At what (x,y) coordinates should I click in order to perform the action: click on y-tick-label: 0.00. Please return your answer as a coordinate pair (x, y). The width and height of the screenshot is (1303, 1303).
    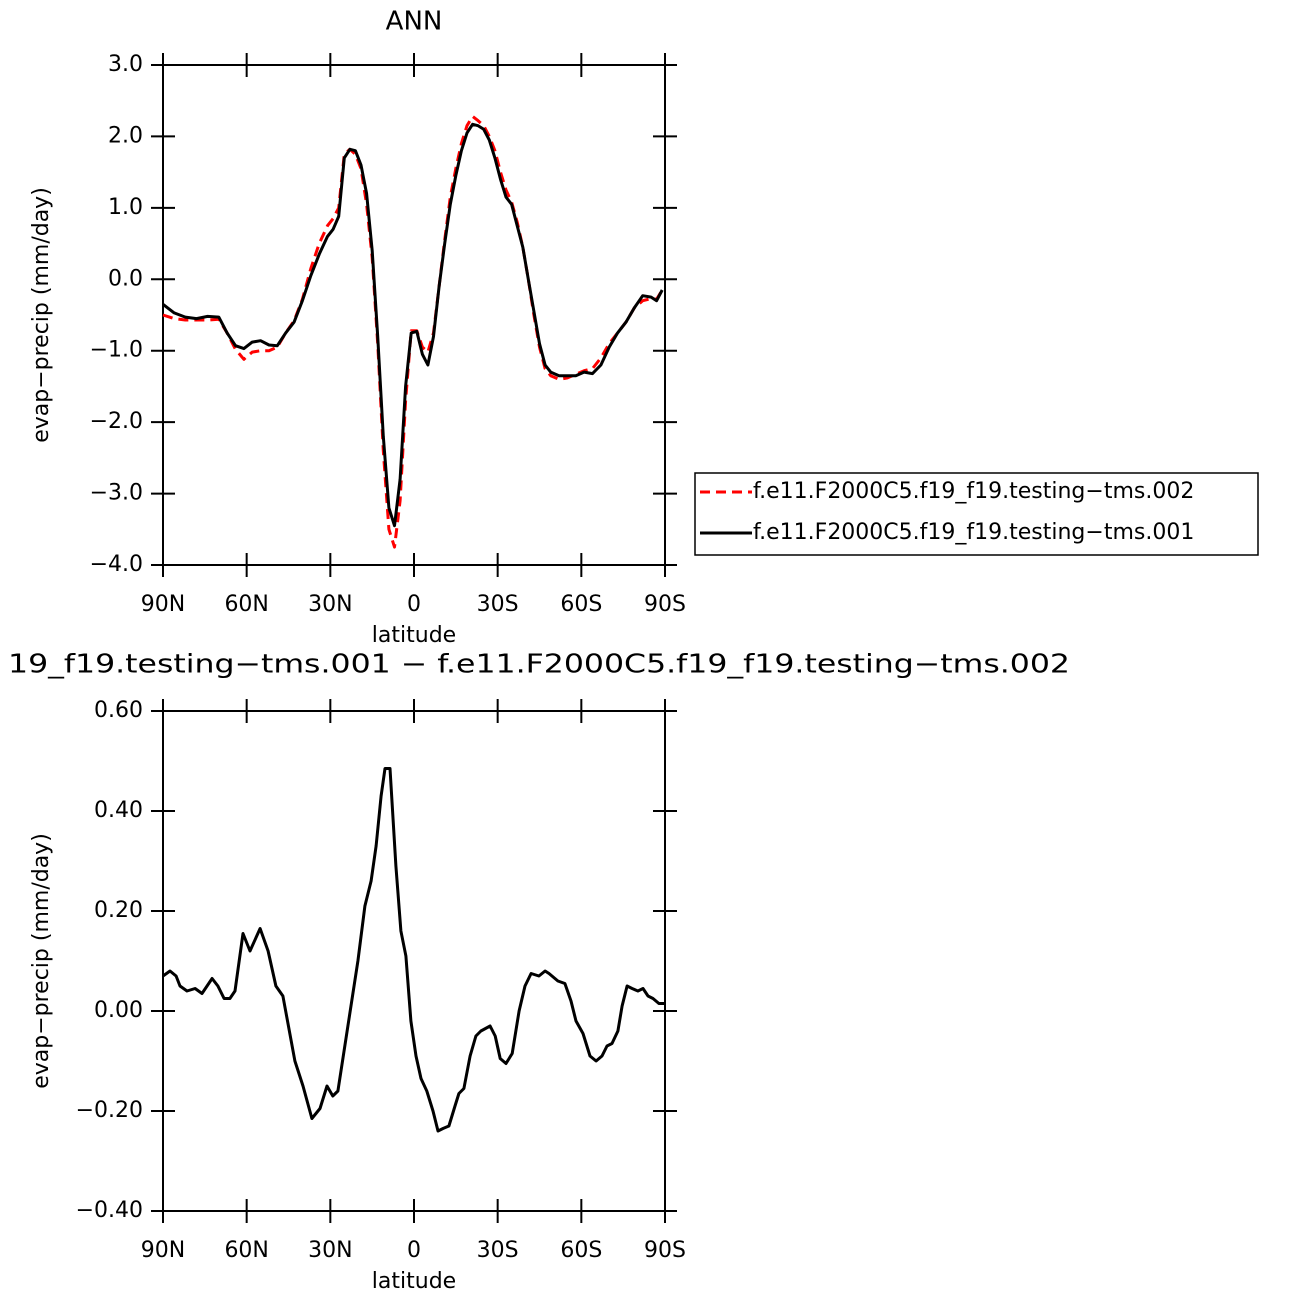
    Looking at the image, I should click on (118, 1010).